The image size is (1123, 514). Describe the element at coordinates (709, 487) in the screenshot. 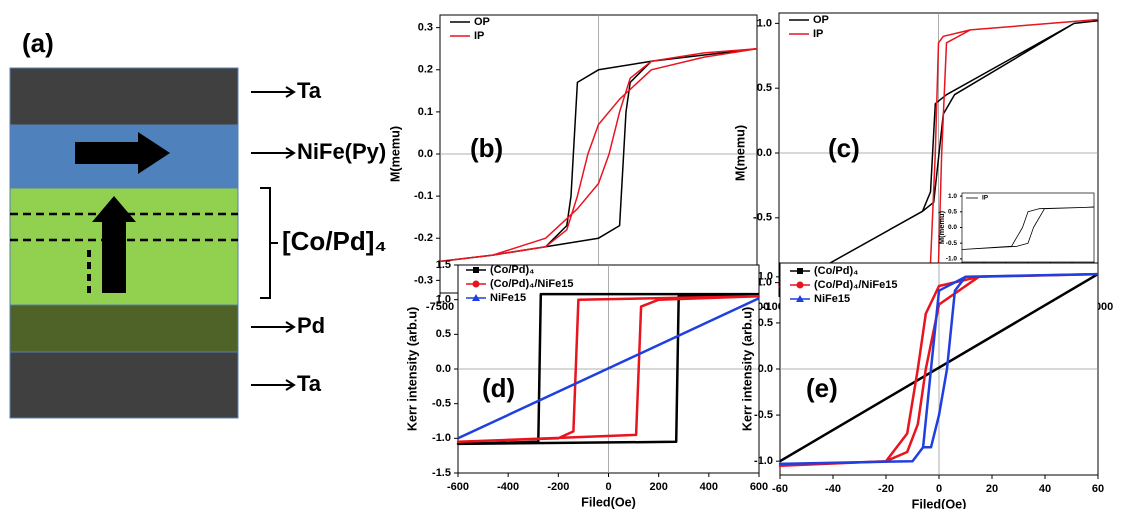

I see `x-tick-label: 400` at that location.